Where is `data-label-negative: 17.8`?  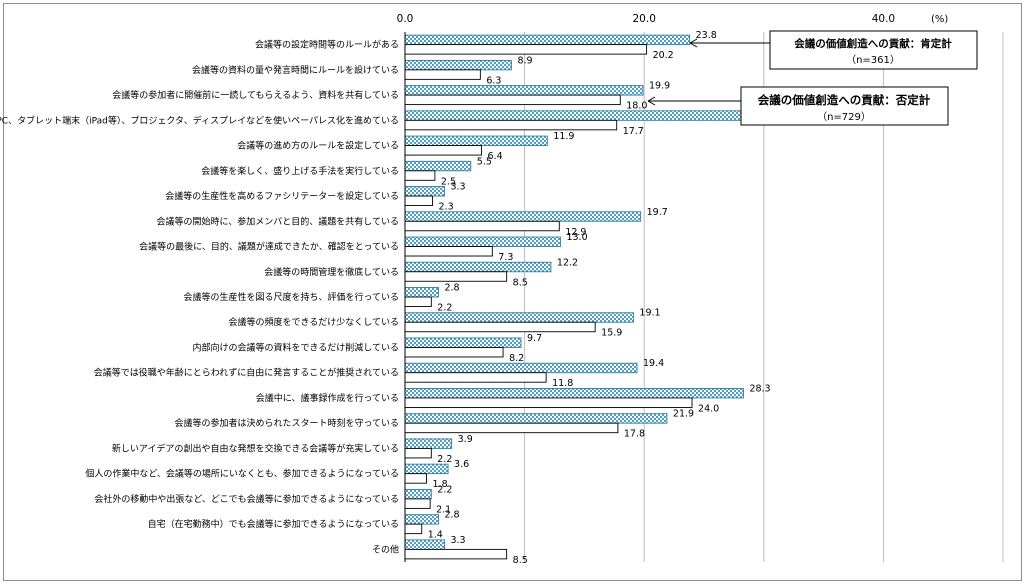 data-label-negative: 17.8 is located at coordinates (634, 434).